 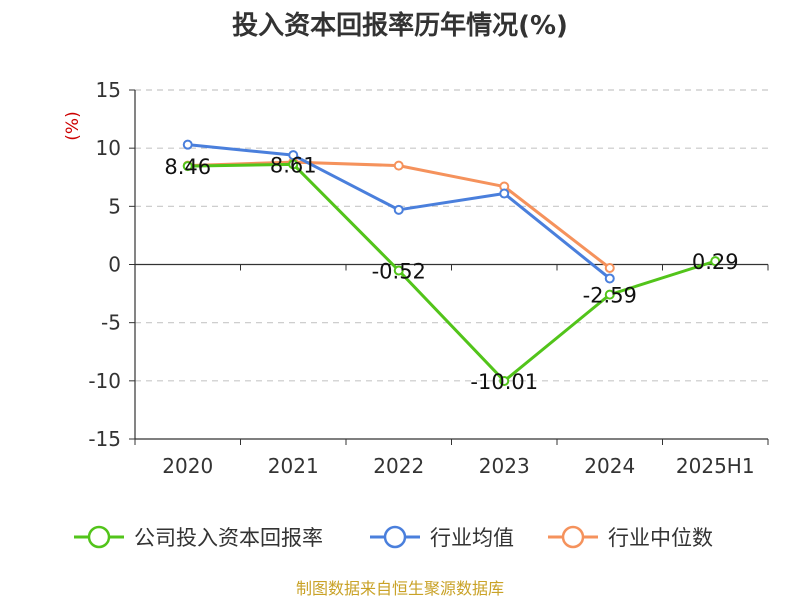 I want to click on y-tick-label: 5, so click(x=114, y=206).